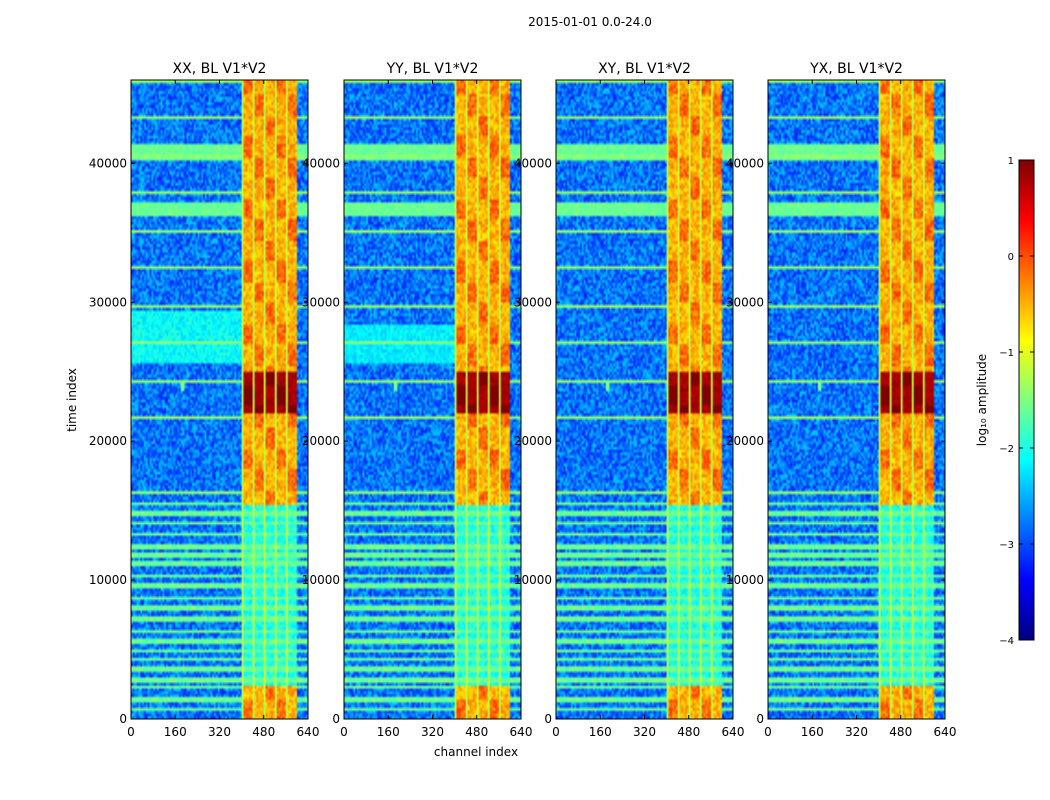 This screenshot has height=800, width=1050. What do you see at coordinates (1017, 401) in the screenshot?
I see `colorbar: 1 0 −1 −2 −3 −4` at bounding box center [1017, 401].